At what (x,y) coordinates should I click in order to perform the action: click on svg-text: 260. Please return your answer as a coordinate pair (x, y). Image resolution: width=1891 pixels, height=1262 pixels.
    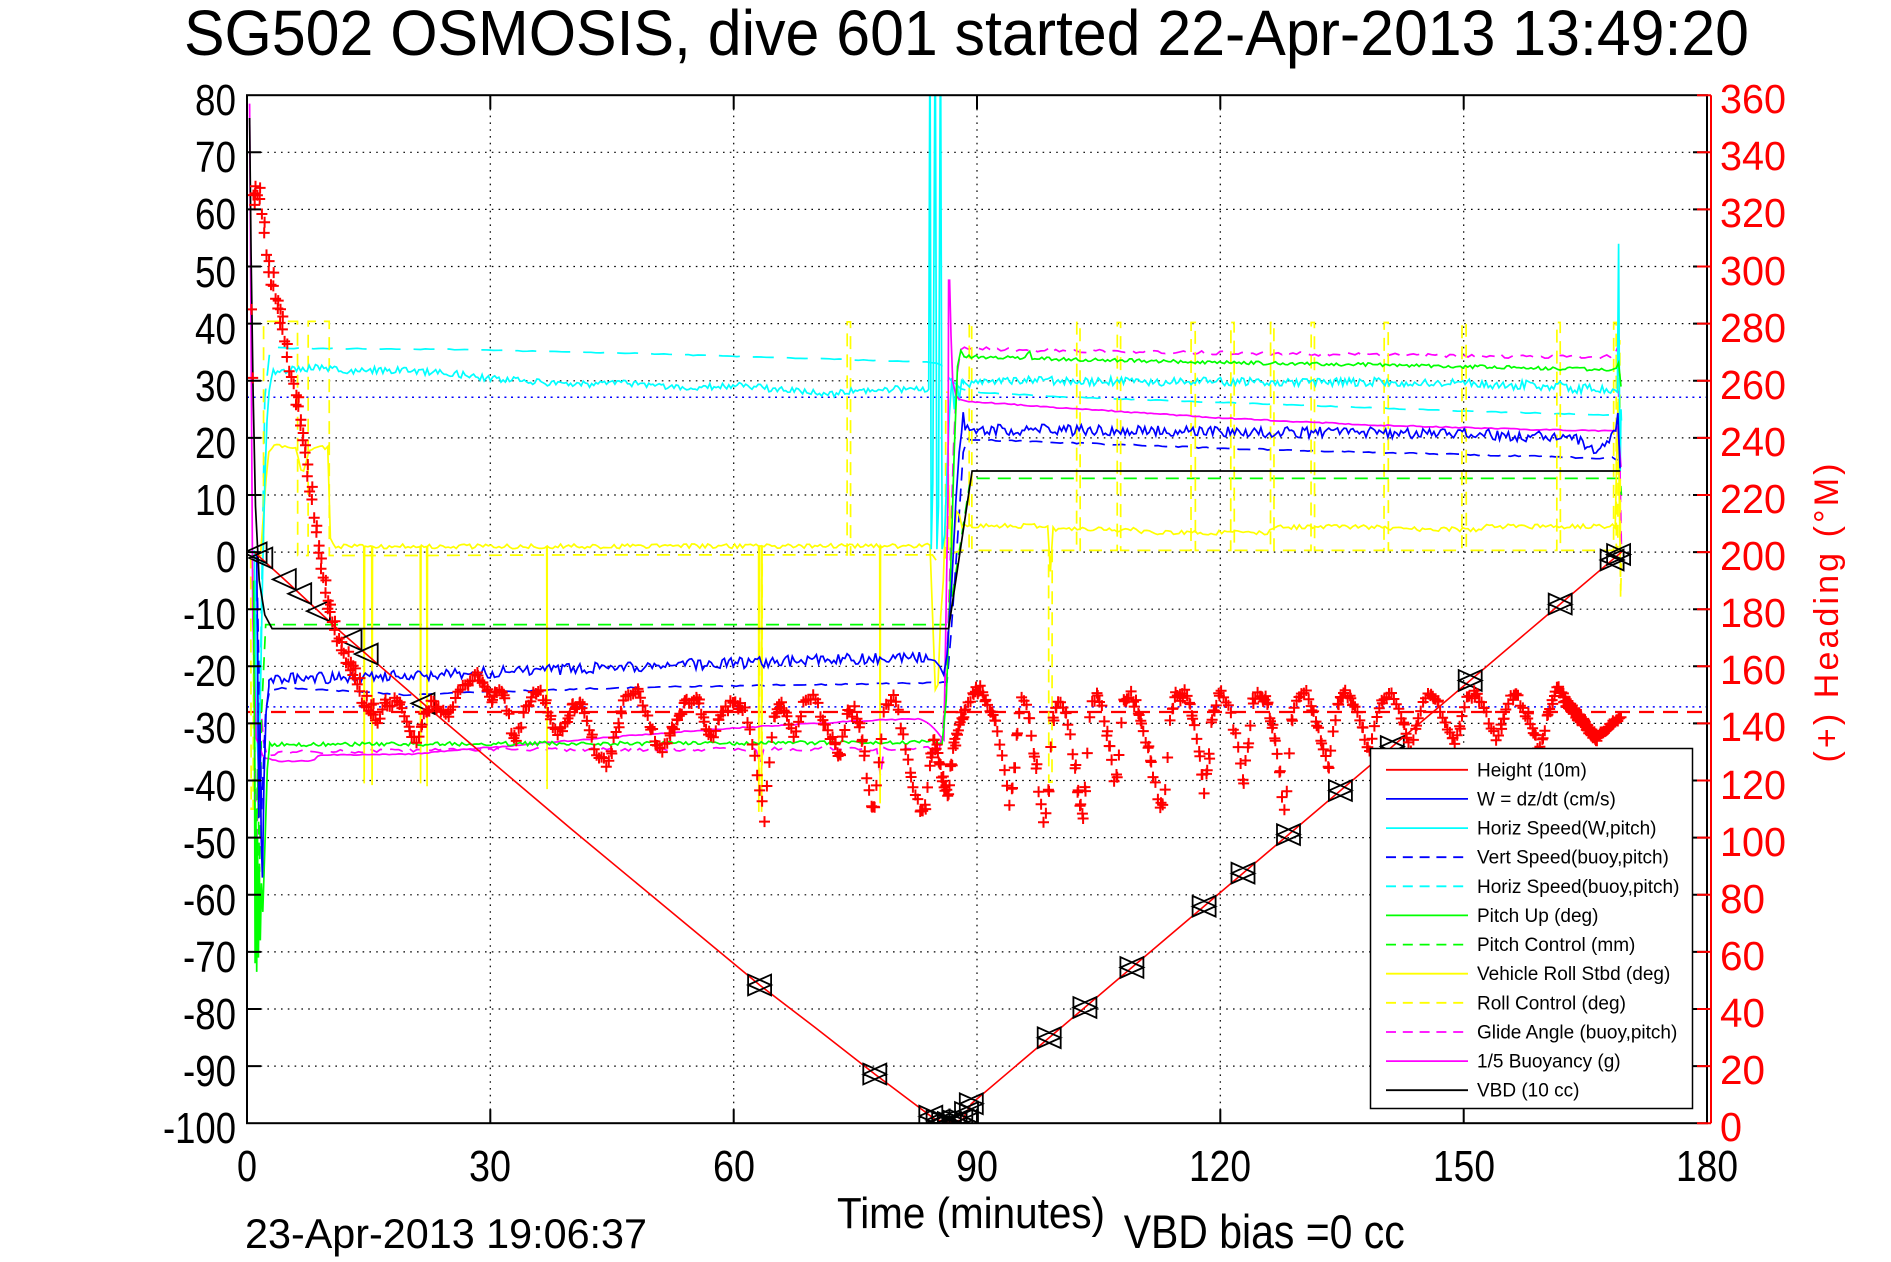
    Looking at the image, I should click on (1753, 385).